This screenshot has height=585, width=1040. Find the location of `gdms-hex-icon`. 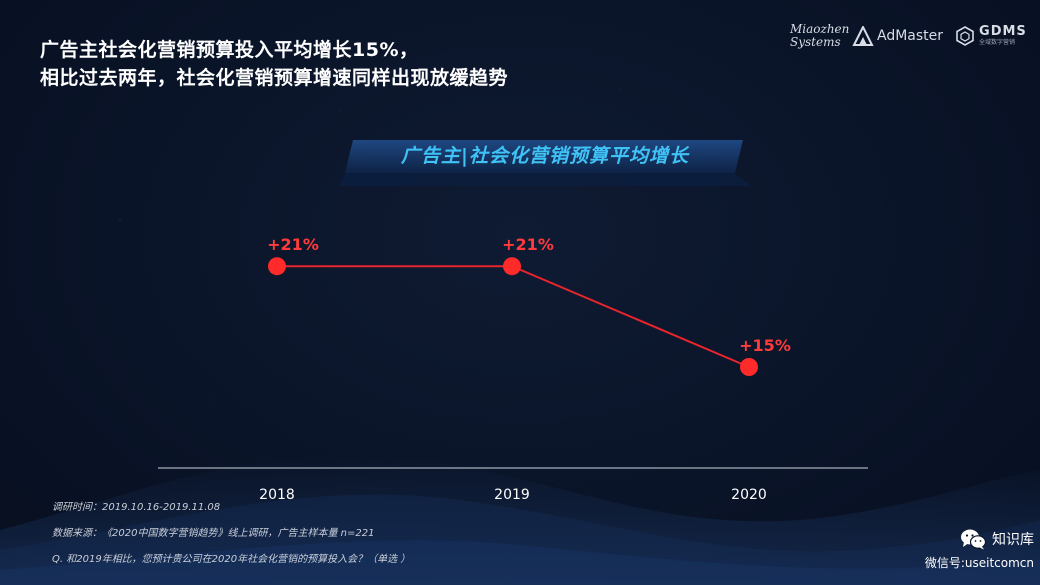

gdms-hex-icon is located at coordinates (965, 36).